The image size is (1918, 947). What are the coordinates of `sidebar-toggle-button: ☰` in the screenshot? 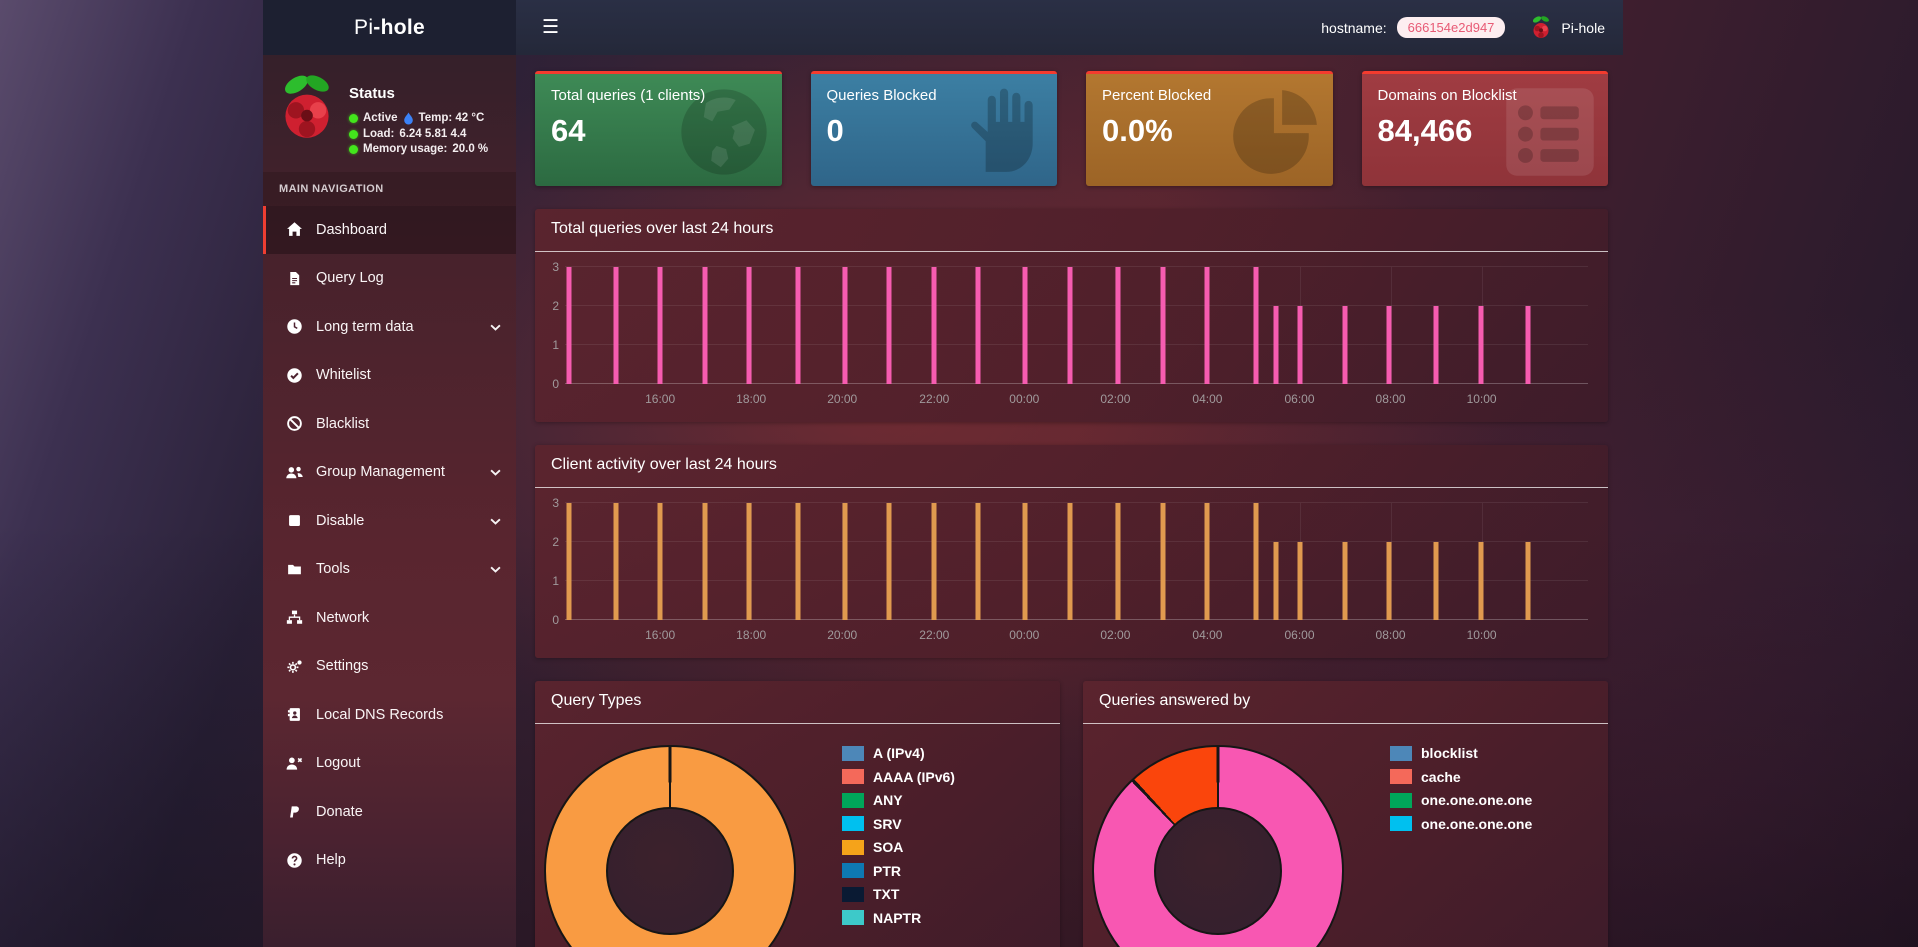 It's located at (550, 27).